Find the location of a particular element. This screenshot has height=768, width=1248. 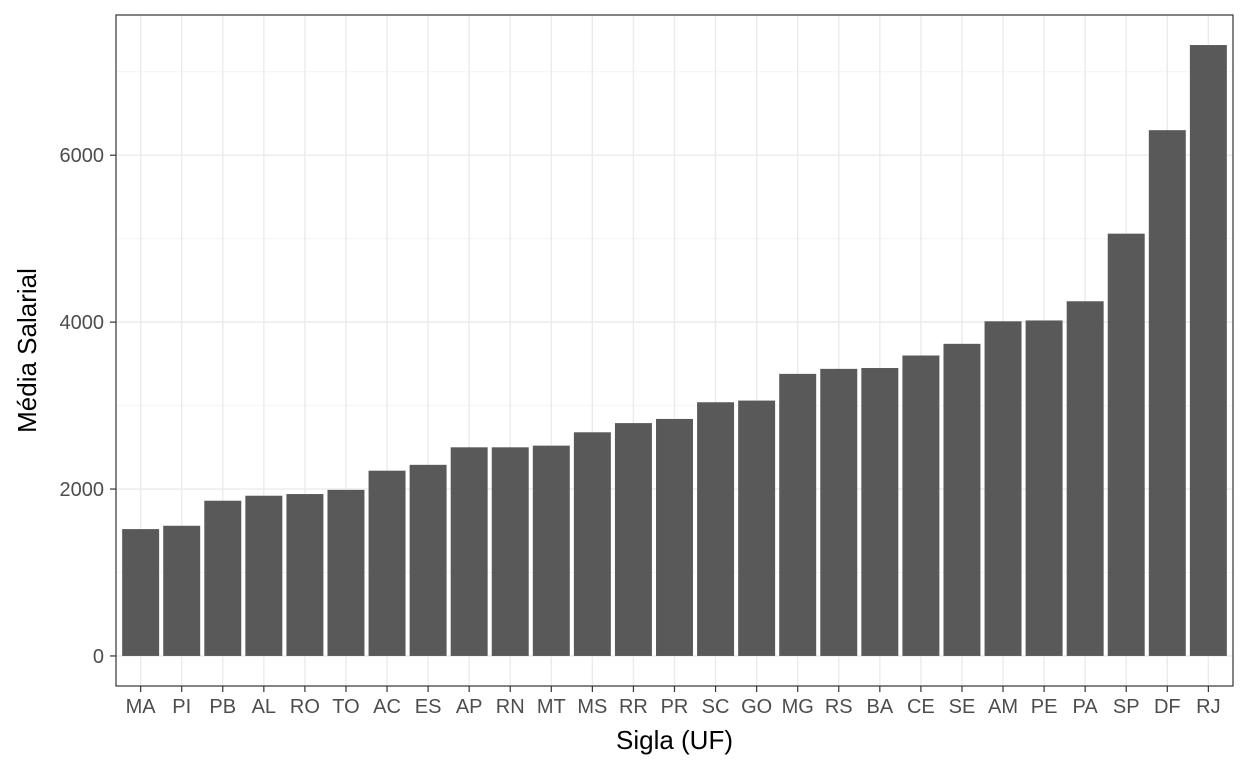

bar-rs is located at coordinates (839, 512).